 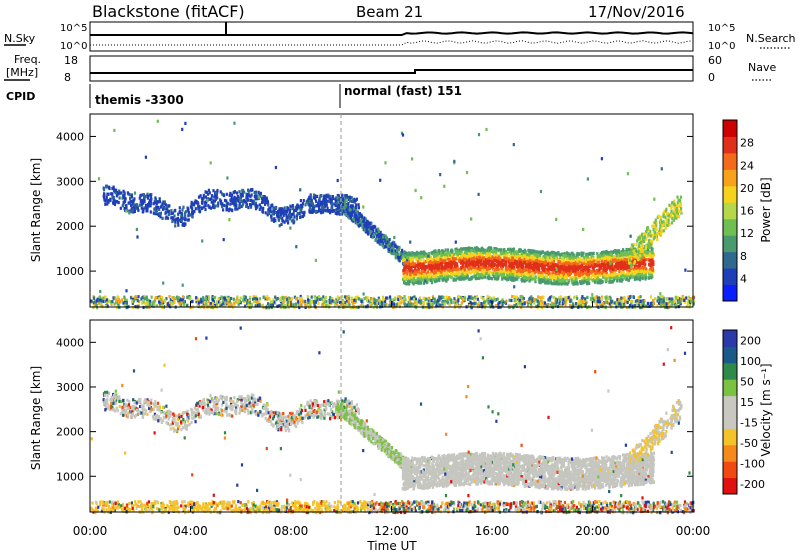 What do you see at coordinates (403, 91) in the screenshot?
I see `cpid-segment-2: normal (fast) 151` at bounding box center [403, 91].